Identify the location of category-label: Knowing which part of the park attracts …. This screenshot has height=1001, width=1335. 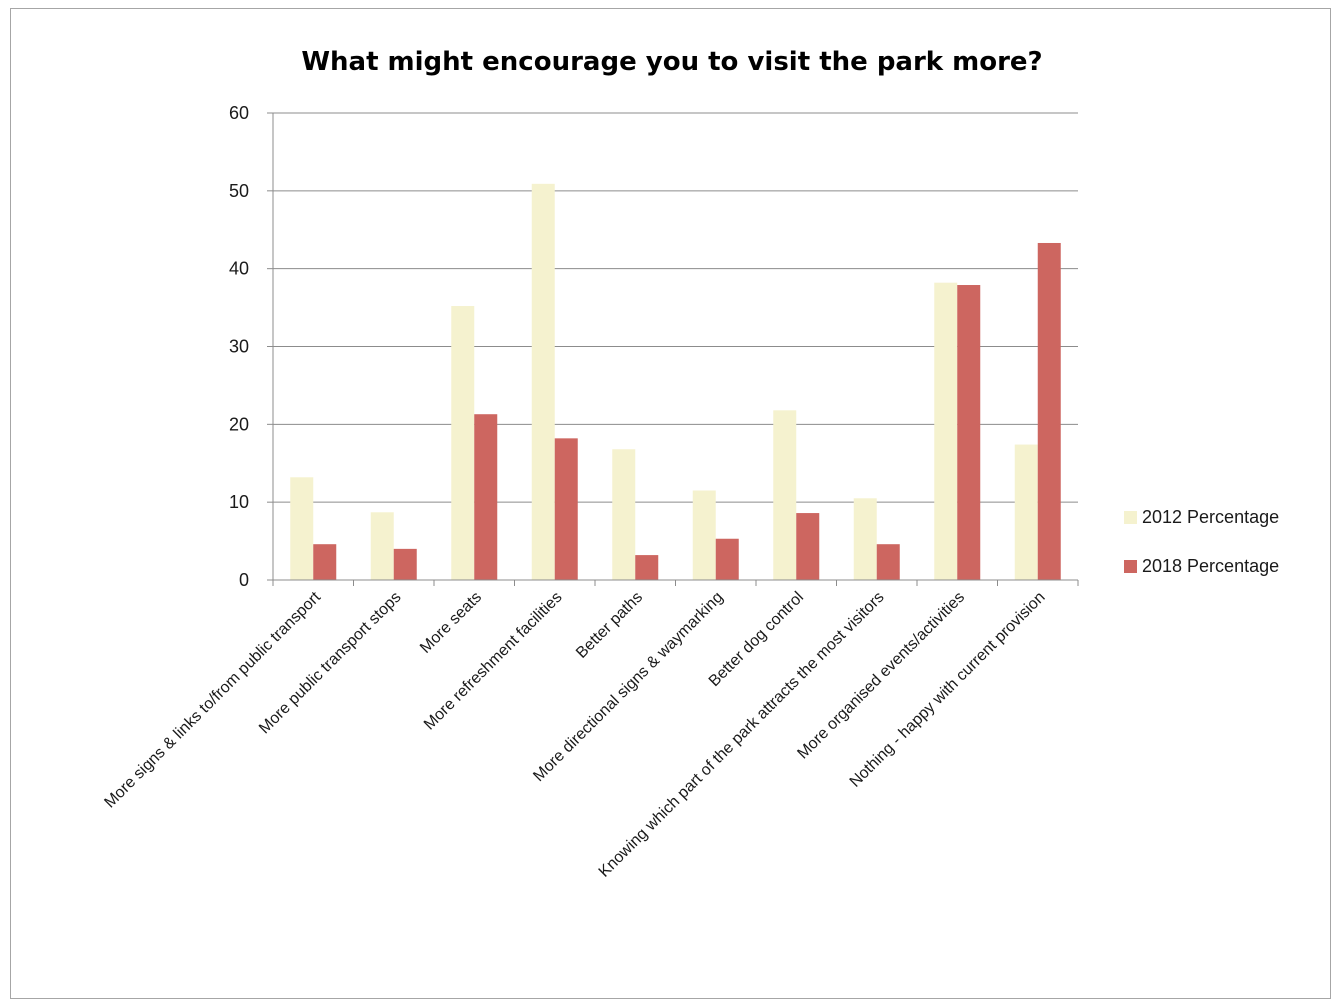
(742, 735).